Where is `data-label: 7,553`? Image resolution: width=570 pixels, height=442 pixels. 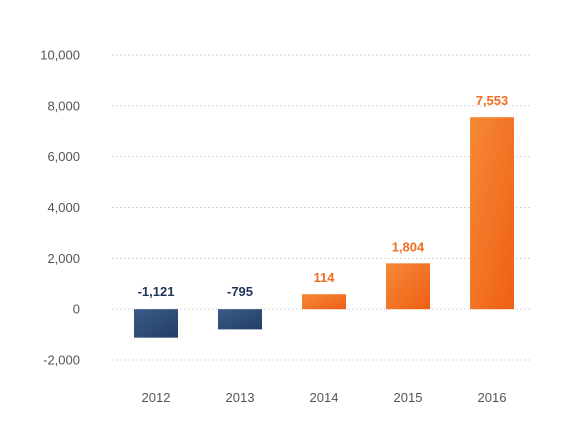 data-label: 7,553 is located at coordinates (492, 100).